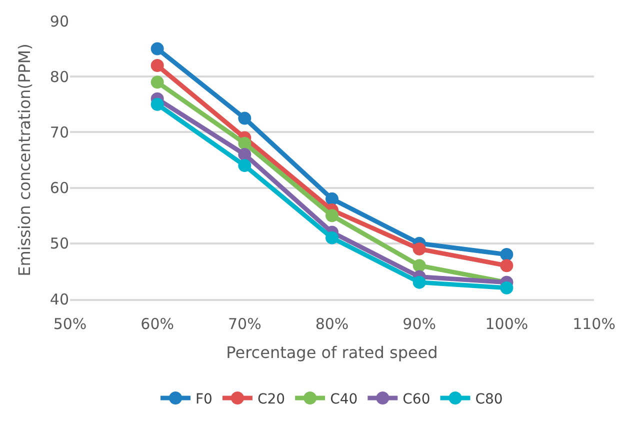  Describe the element at coordinates (506, 323) in the screenshot. I see `x-tick-label: 100%` at that location.